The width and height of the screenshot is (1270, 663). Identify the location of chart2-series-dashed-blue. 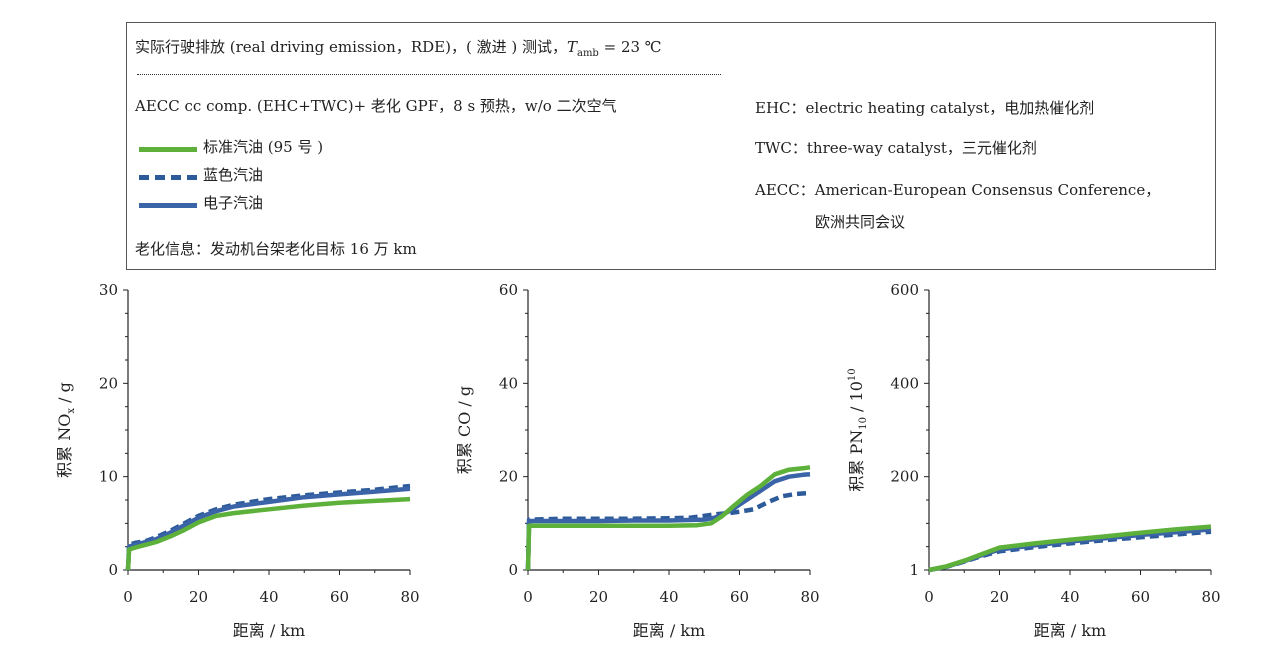
(668, 530).